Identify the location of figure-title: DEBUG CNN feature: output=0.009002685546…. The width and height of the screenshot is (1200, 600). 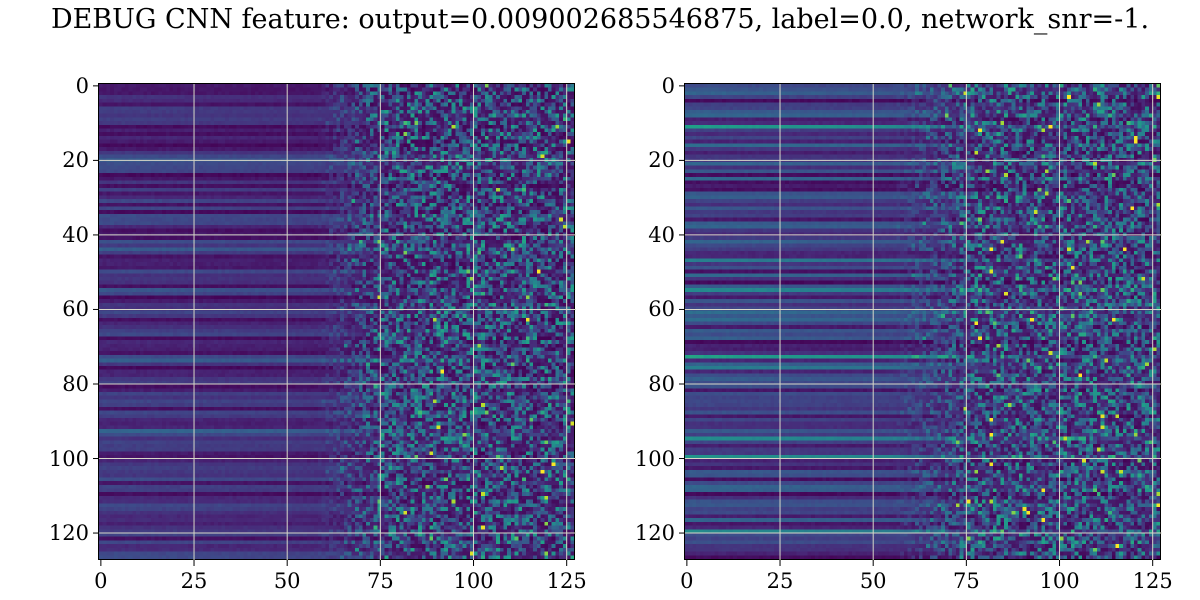
(600, 19).